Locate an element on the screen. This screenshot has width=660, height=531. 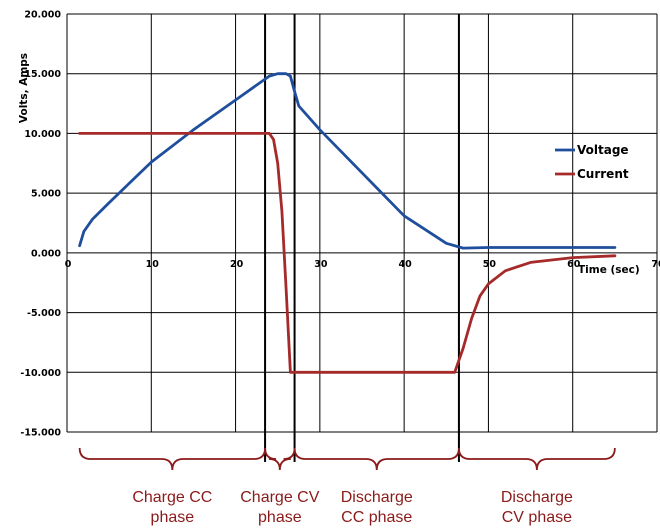
y-tick-label: 5.000 is located at coordinates (46, 194).